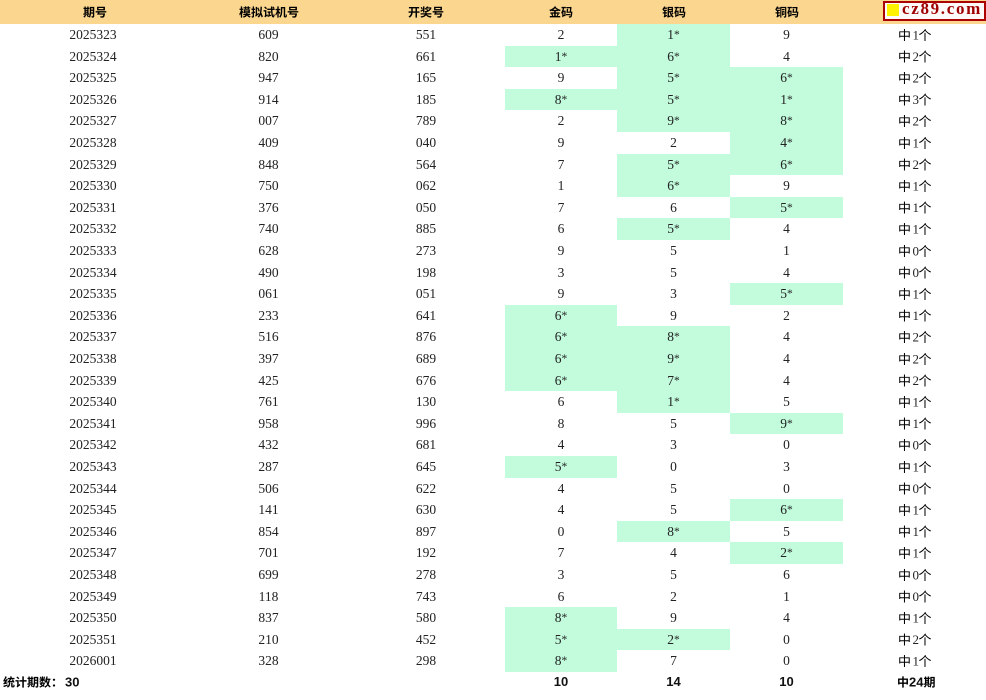  What do you see at coordinates (72, 681) in the screenshot?
I see `svg-text: 30` at bounding box center [72, 681].